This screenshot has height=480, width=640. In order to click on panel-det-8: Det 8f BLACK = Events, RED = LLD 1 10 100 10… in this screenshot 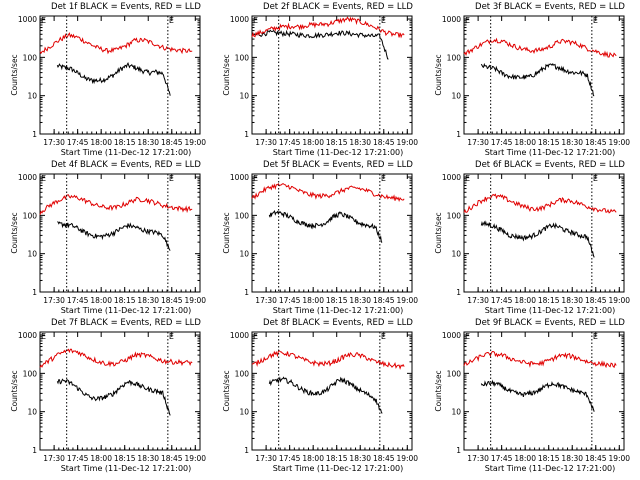, I will do `click(320, 395)`.